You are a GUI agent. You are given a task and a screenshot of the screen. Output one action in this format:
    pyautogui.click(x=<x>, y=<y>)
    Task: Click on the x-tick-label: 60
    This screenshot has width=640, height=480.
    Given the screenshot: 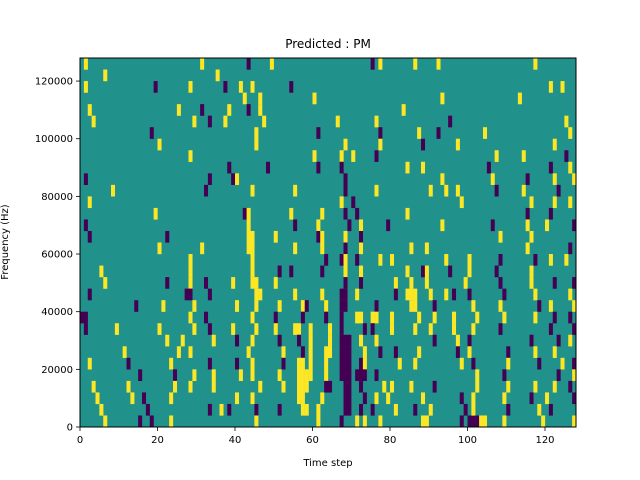 What is the action you would take?
    pyautogui.click(x=312, y=440)
    